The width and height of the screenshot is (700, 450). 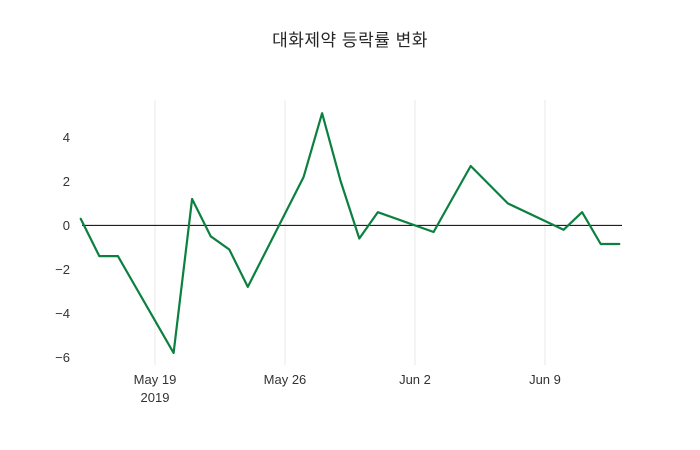 What do you see at coordinates (350, 40) in the screenshot?
I see `chart-title: 대화제약 등락률 변화` at bounding box center [350, 40].